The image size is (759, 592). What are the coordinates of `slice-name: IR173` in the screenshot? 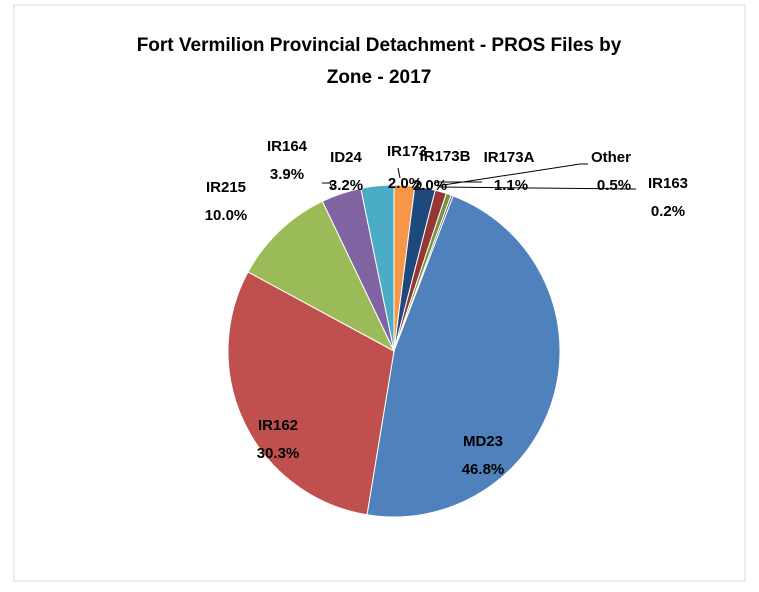 It's located at (407, 151).